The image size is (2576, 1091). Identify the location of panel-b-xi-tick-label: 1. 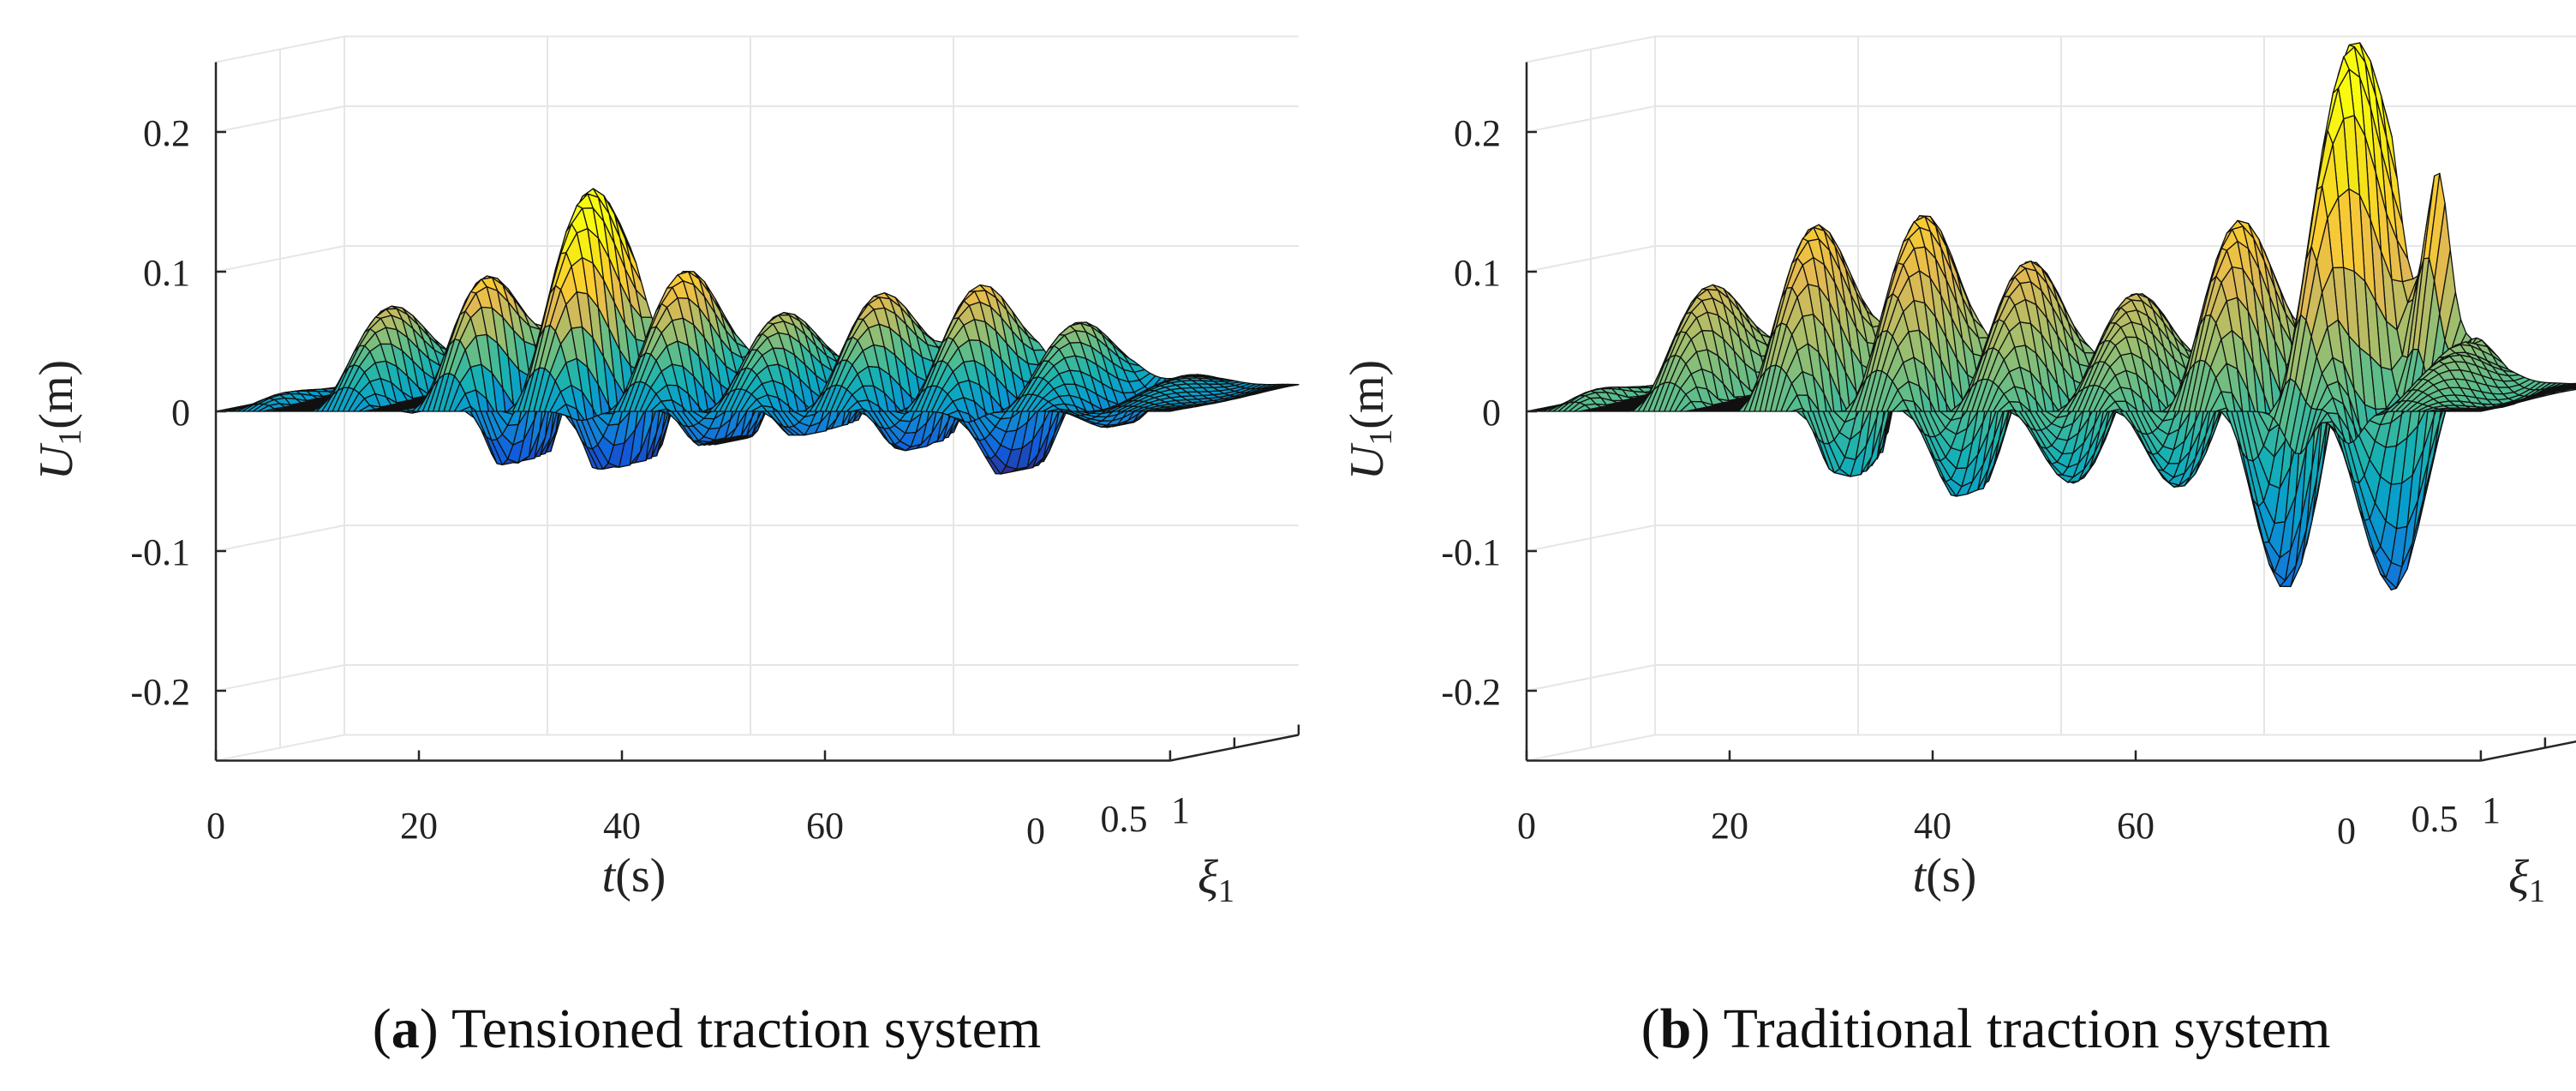
(2491, 810).